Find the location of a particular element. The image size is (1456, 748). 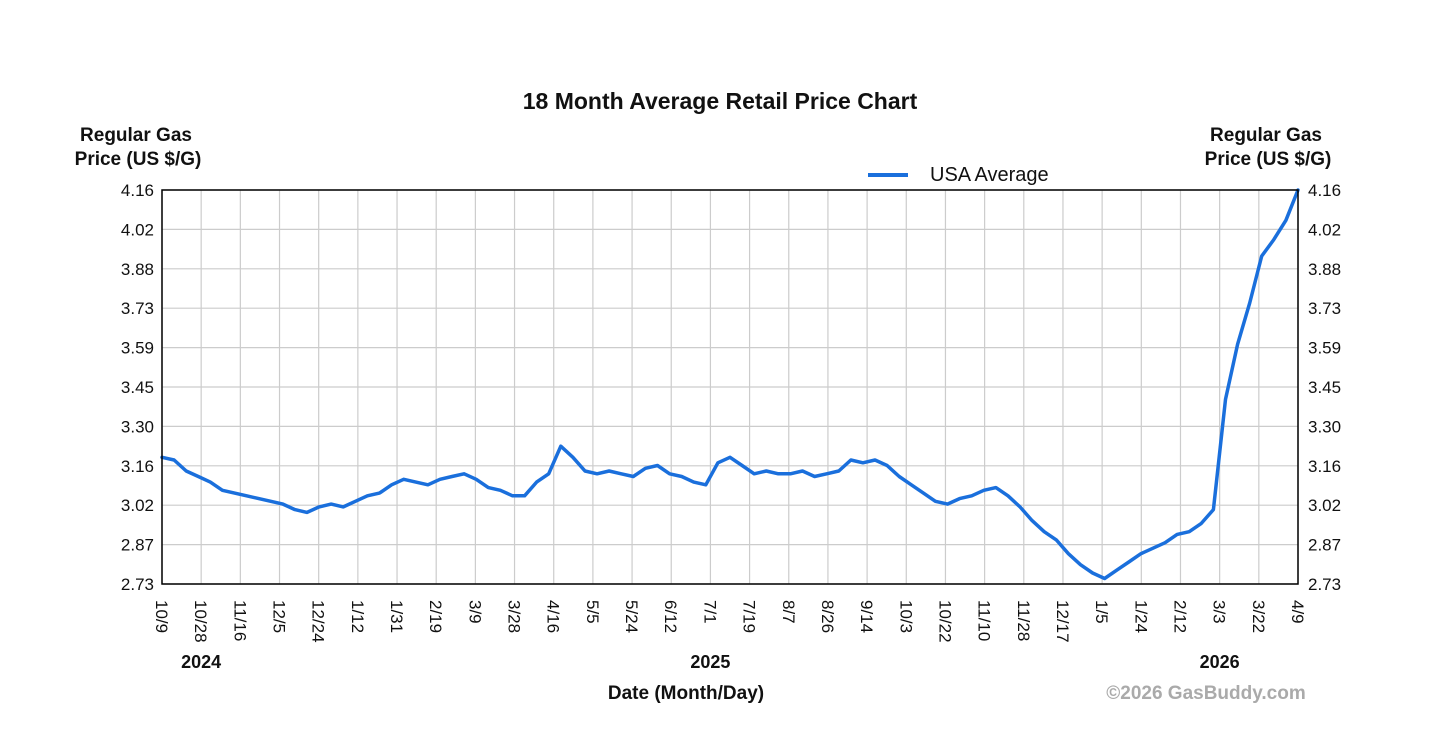

x-tick-label: 8/7 is located at coordinates (788, 612).